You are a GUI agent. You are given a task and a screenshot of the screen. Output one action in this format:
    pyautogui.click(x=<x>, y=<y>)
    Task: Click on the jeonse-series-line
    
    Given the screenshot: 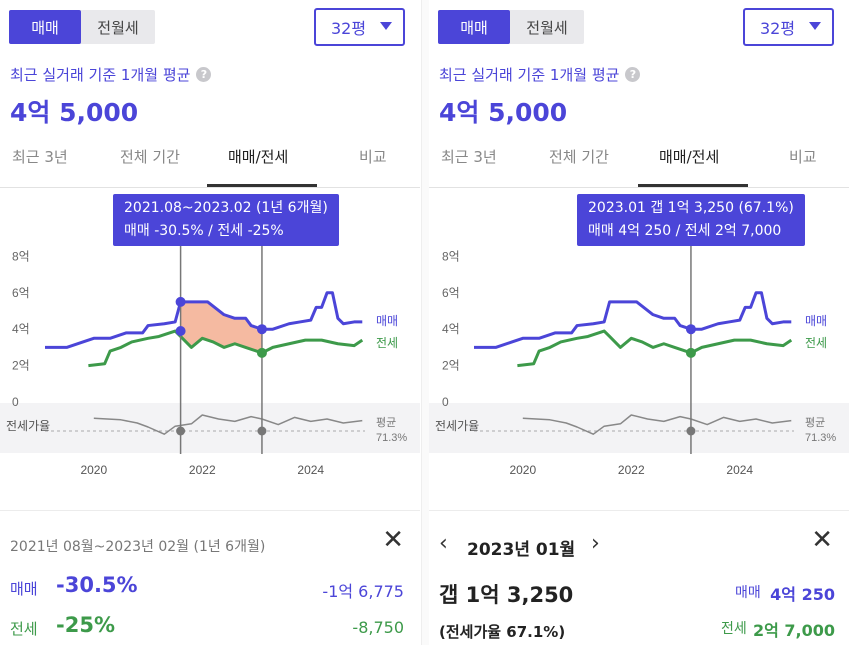 What is the action you would take?
    pyautogui.click(x=655, y=348)
    